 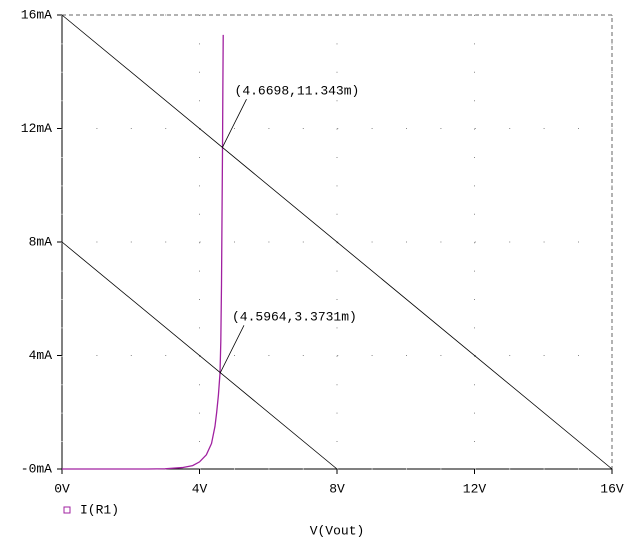 What do you see at coordinates (36, 14) in the screenshot?
I see `y-tick-label: 16mA` at bounding box center [36, 14].